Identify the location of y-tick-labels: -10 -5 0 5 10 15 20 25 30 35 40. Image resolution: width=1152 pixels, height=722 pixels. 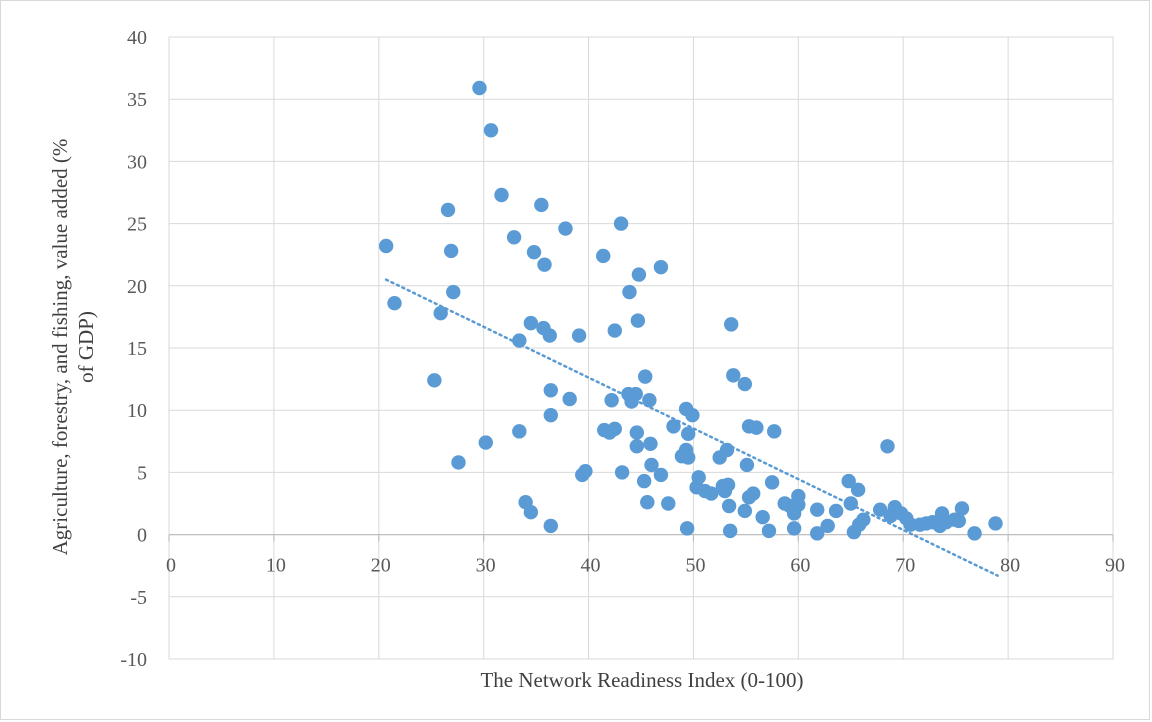
(133, 349).